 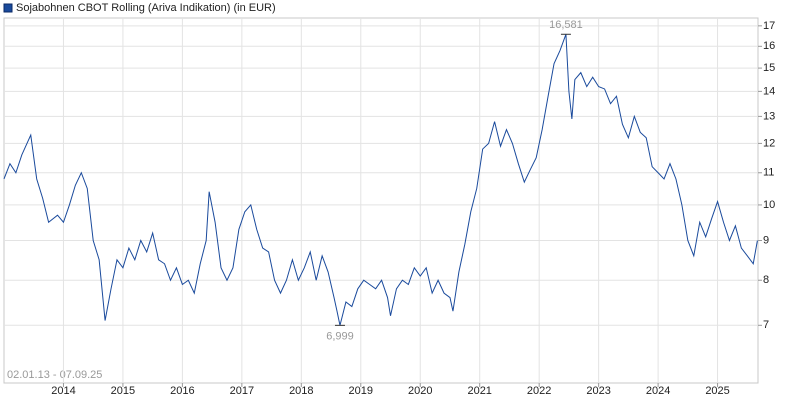 I want to click on y-tick-label: 11, so click(x=768, y=173).